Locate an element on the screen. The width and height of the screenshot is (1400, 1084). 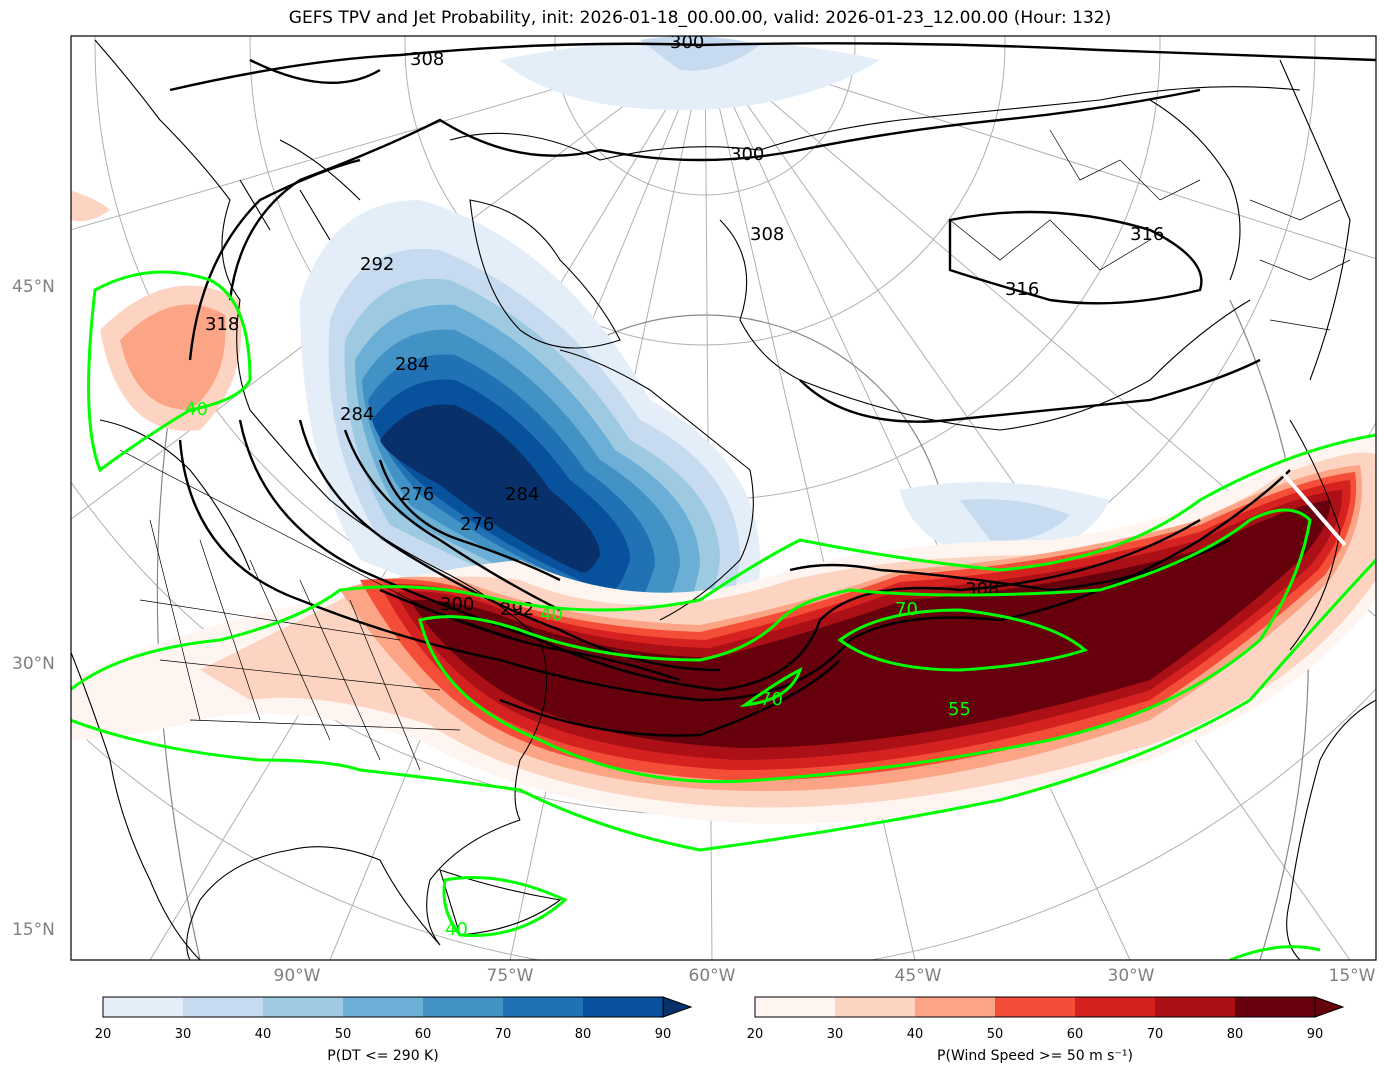
colorbar-blue-tick: 20 is located at coordinates (103, 1034).